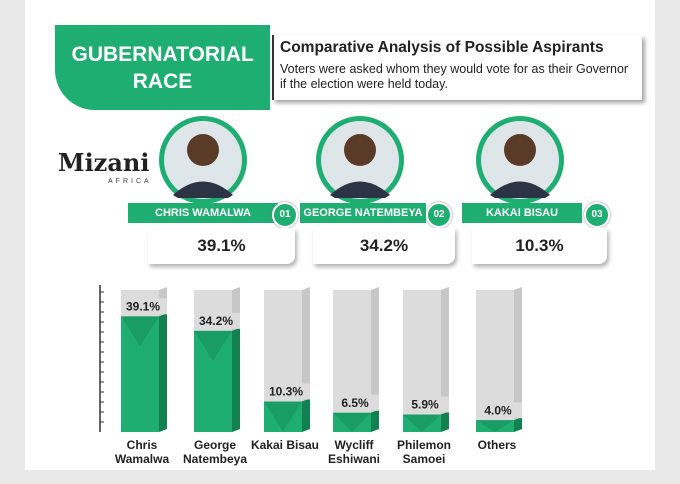 This screenshot has height=484, width=680. What do you see at coordinates (285, 215) in the screenshot?
I see `rank-badge: 01` at bounding box center [285, 215].